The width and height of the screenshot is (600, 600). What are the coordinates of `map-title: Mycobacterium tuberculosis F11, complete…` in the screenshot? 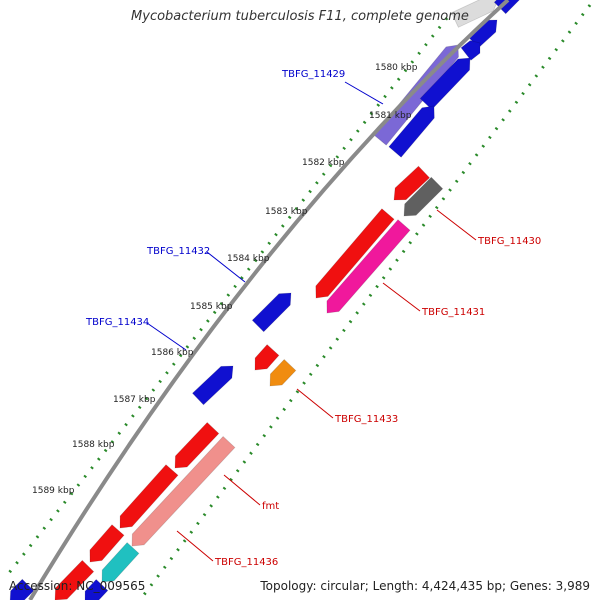 It's located at (300, 16).